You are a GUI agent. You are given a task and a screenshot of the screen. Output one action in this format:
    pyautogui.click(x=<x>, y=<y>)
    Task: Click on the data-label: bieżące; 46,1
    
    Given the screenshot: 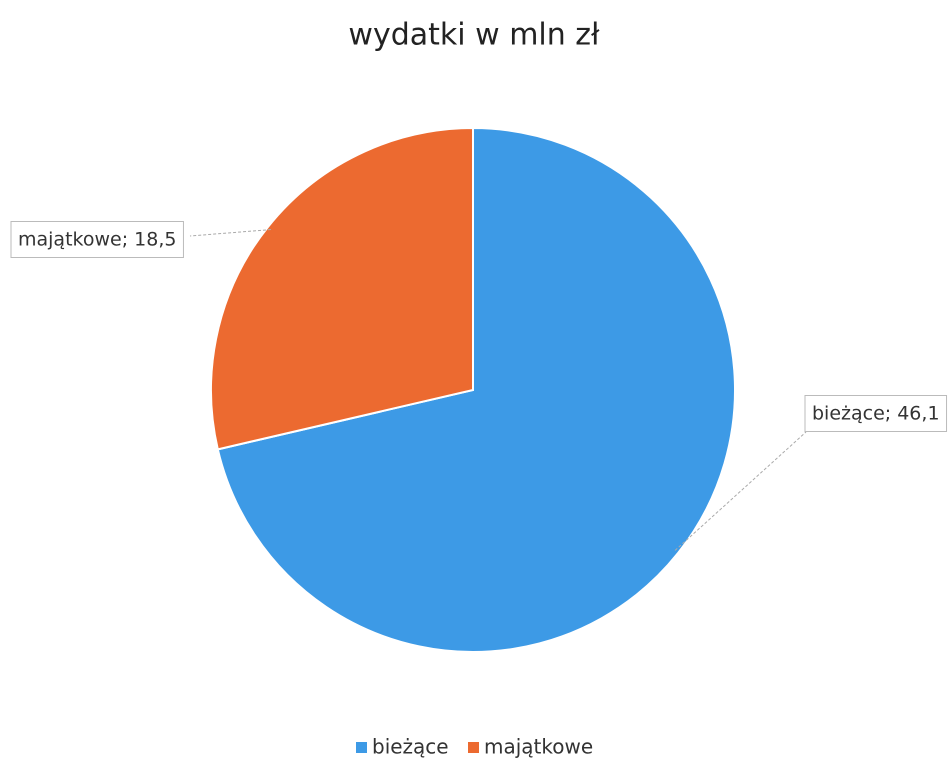 What is the action you would take?
    pyautogui.click(x=876, y=414)
    